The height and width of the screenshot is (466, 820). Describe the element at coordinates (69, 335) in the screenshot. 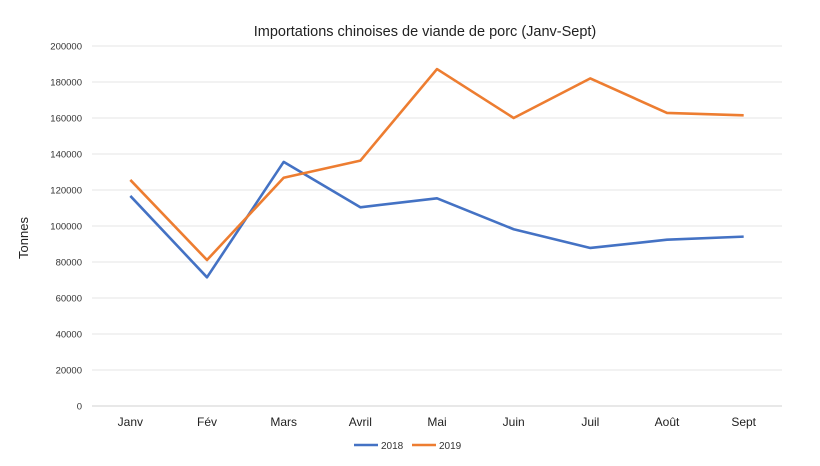

I see `y-tick-label: 40000` at that location.